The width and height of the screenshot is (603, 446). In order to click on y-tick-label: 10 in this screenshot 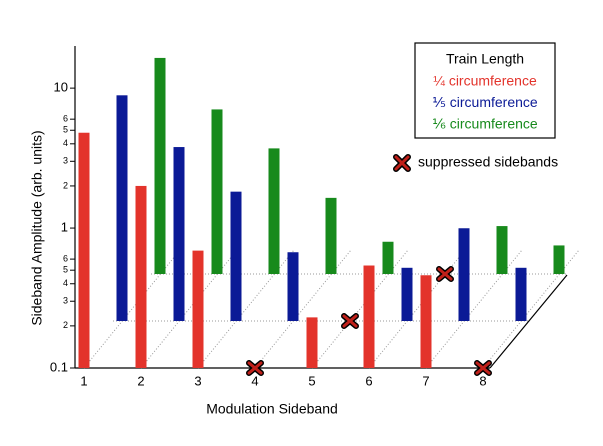, I will do `click(61, 87)`.